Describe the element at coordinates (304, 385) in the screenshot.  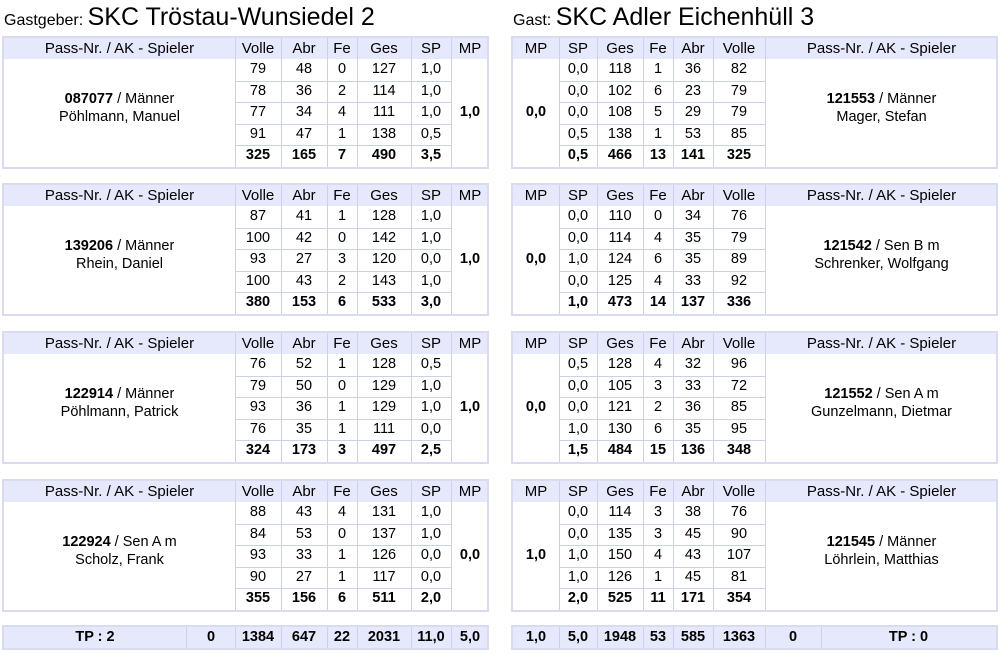
I see `score-cell: 50` at that location.